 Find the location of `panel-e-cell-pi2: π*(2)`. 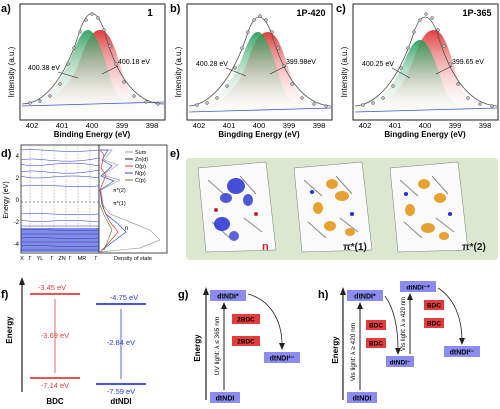

panel-e-cell-pi2: π*(2) is located at coordinates (437, 207).